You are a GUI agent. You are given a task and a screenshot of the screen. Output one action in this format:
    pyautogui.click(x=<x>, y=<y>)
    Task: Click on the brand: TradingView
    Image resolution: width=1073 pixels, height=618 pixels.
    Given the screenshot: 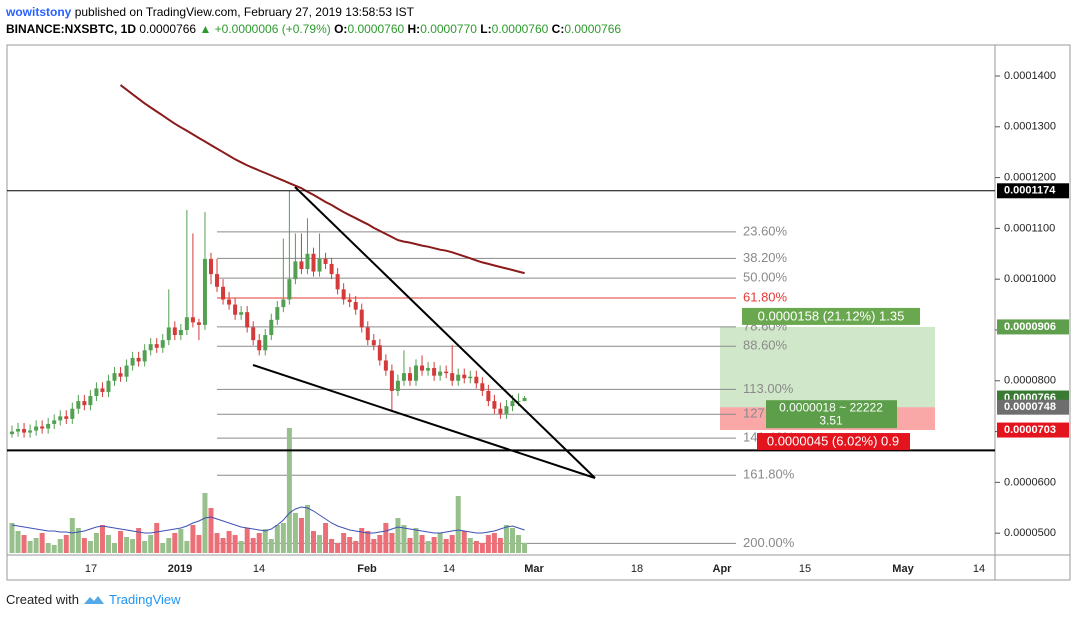 What is the action you would take?
    pyautogui.click(x=144, y=599)
    